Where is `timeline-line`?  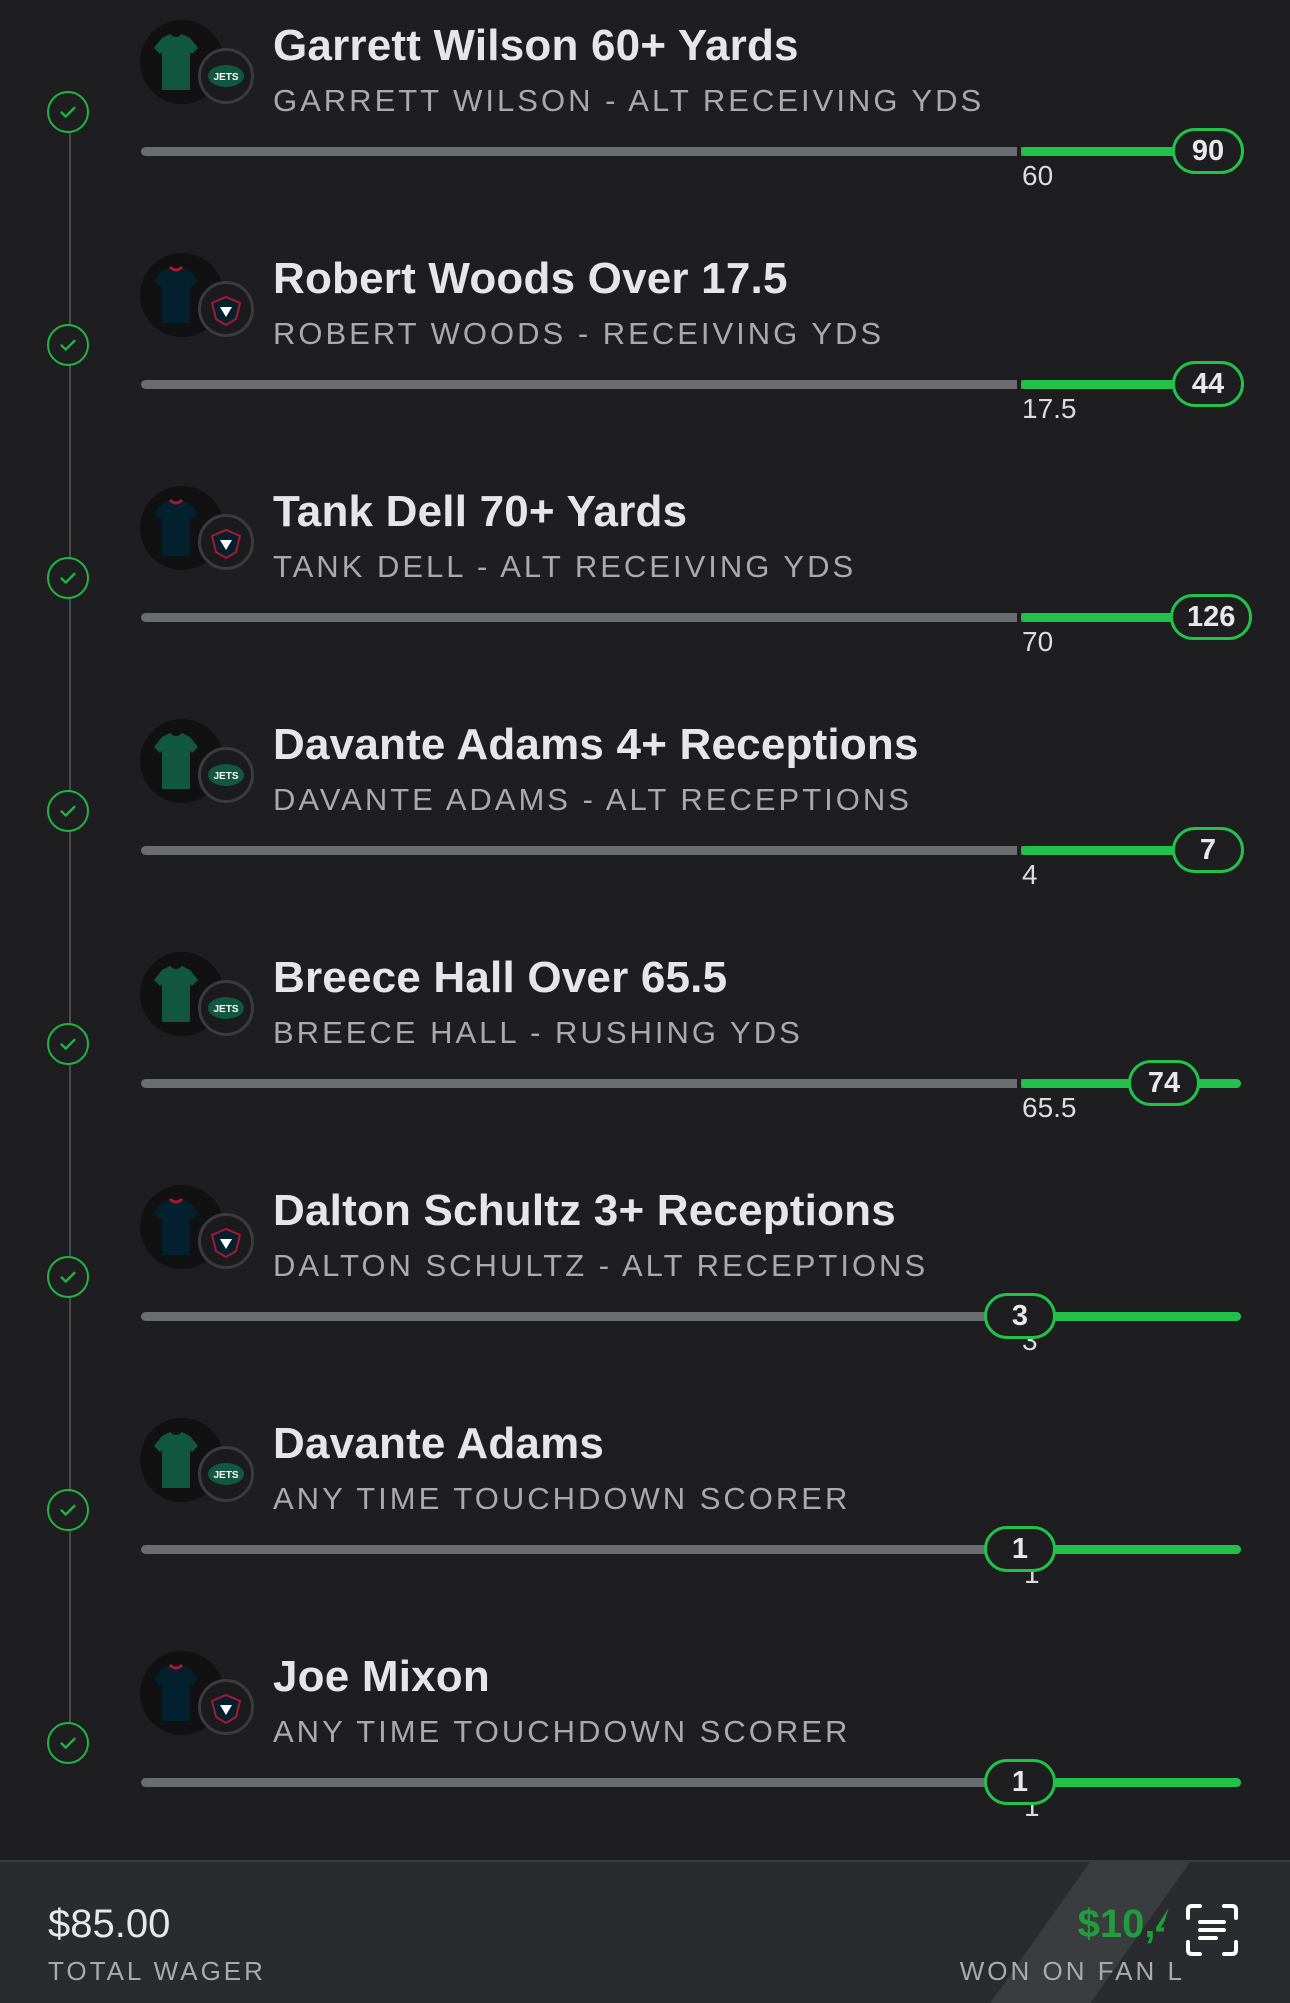
timeline-line is located at coordinates (70, 927).